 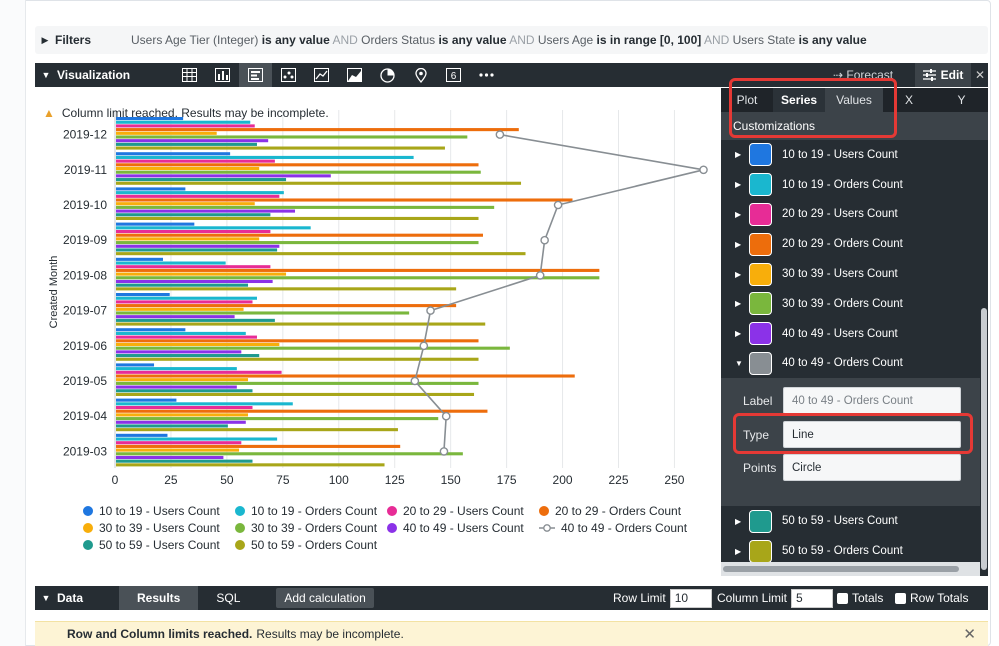 I want to click on series-row: ▼ 40 to 49 - Orders Count, so click(x=850, y=364).